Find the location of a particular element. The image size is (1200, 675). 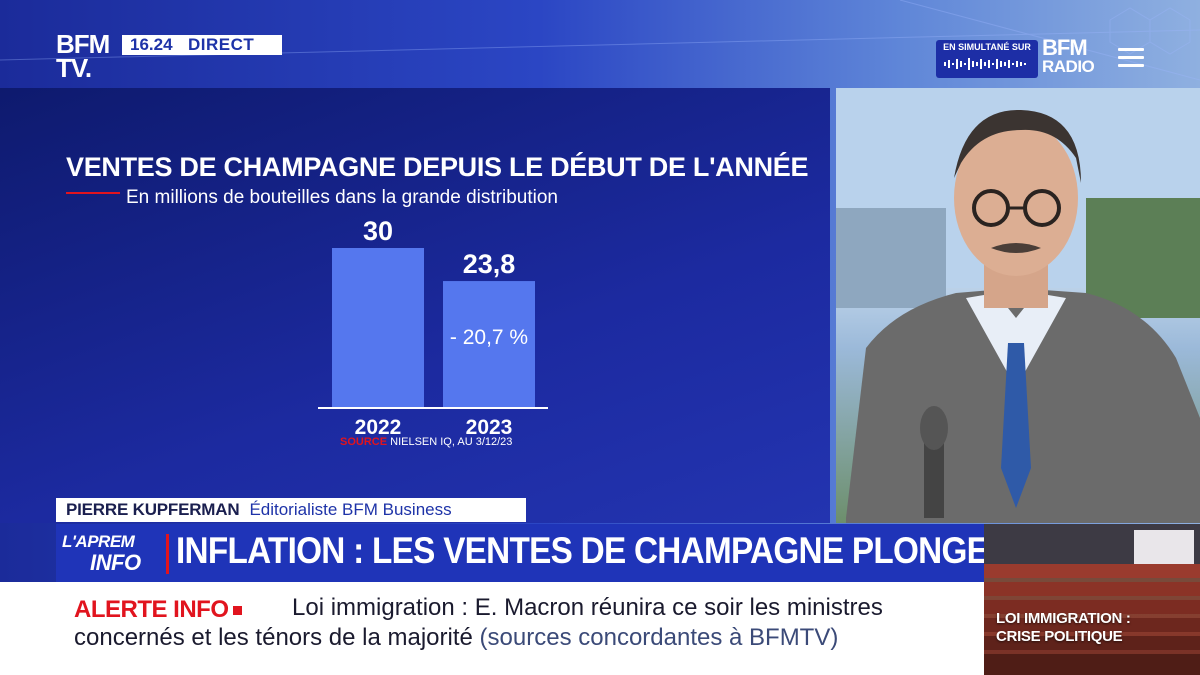

alert-label: ALERTE INFO is located at coordinates (158, 610).